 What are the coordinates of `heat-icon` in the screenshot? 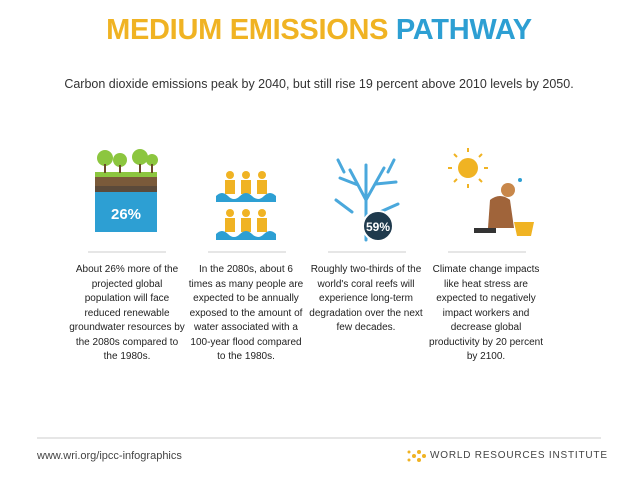 It's located at (491, 192).